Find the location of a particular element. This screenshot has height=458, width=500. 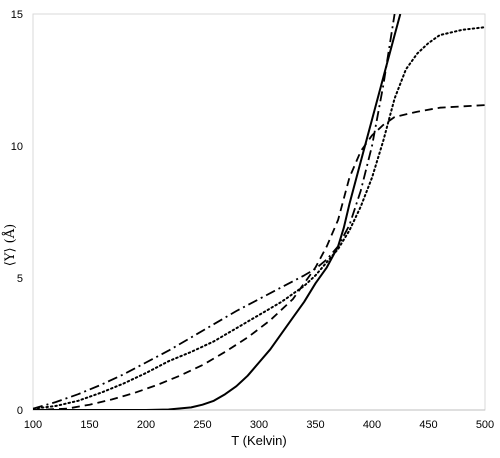

x-tick-label: 200 is located at coordinates (146, 425).